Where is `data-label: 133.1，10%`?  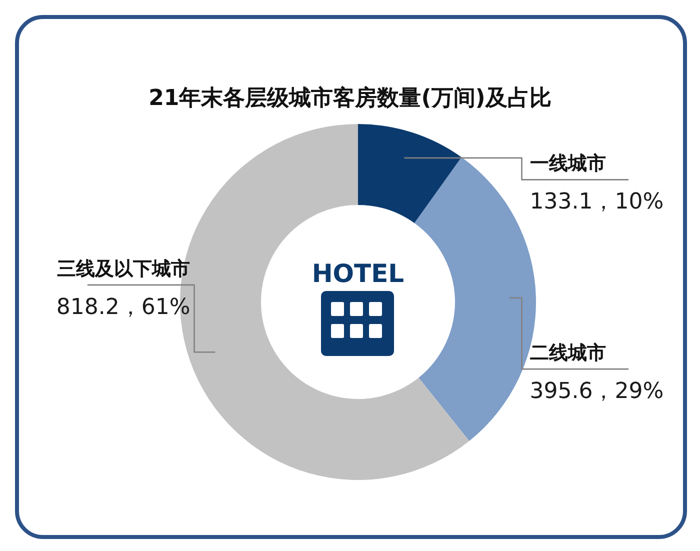 data-label: 133.1，10% is located at coordinates (597, 202).